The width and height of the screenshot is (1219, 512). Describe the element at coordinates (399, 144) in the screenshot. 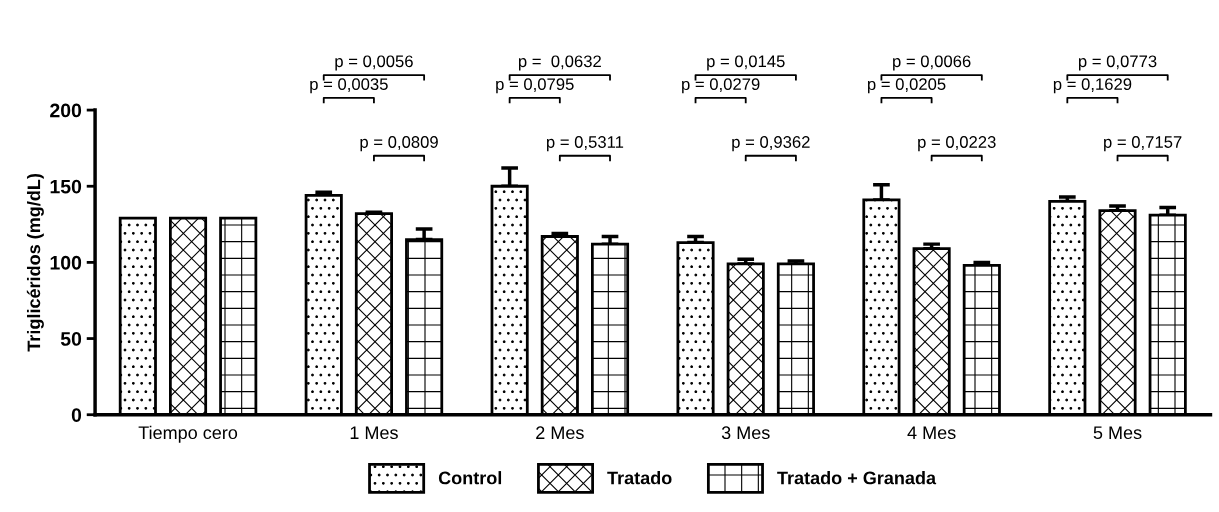

I see `annotation: p = 0,0809` at that location.